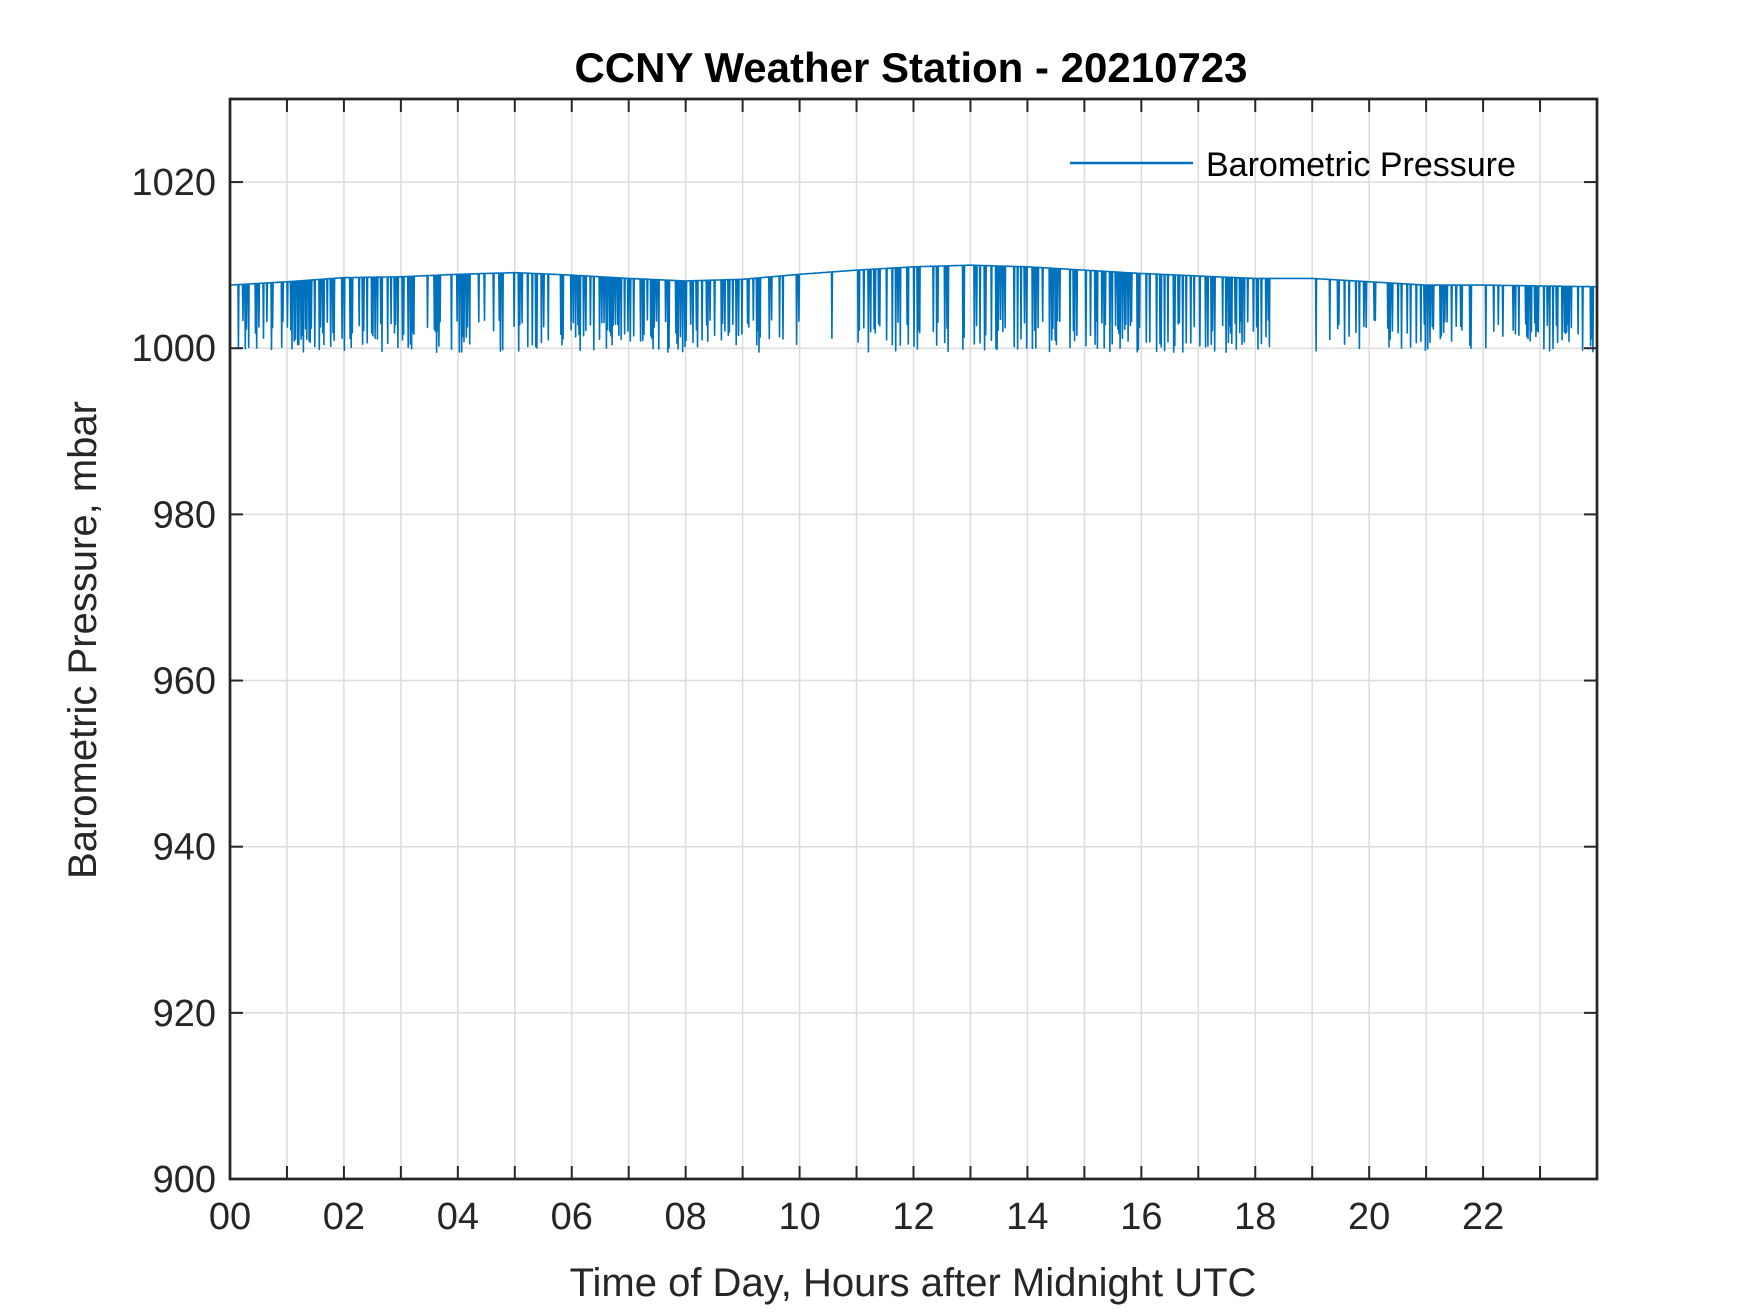 The height and width of the screenshot is (1313, 1750). I want to click on chart-title: CCNY Weather Station - 20210723, so click(910, 67).